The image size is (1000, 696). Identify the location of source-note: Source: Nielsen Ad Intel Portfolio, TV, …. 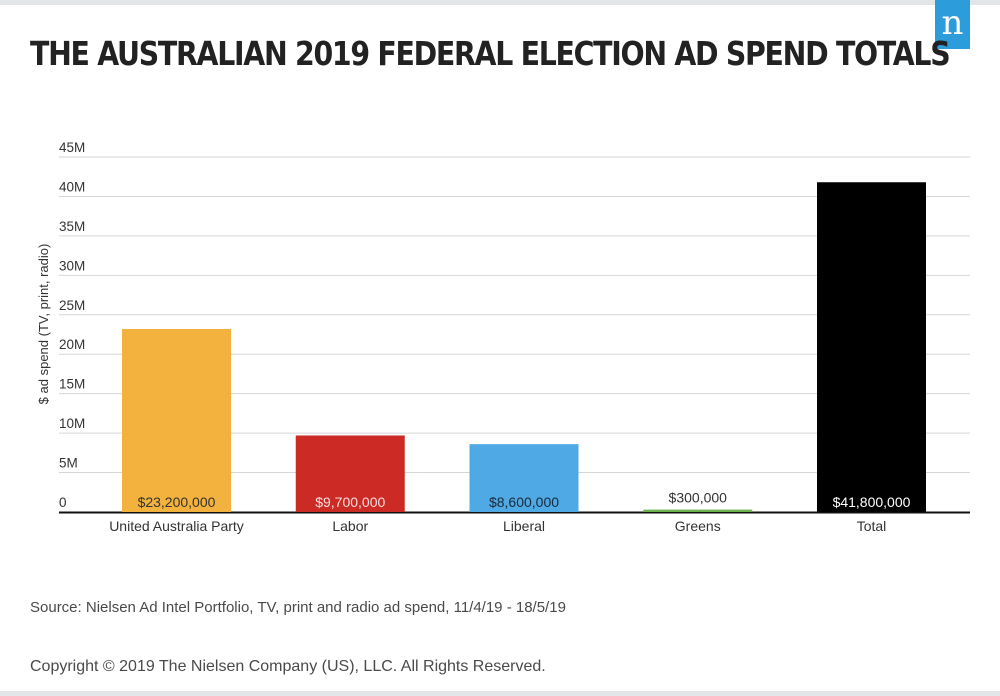
(298, 607).